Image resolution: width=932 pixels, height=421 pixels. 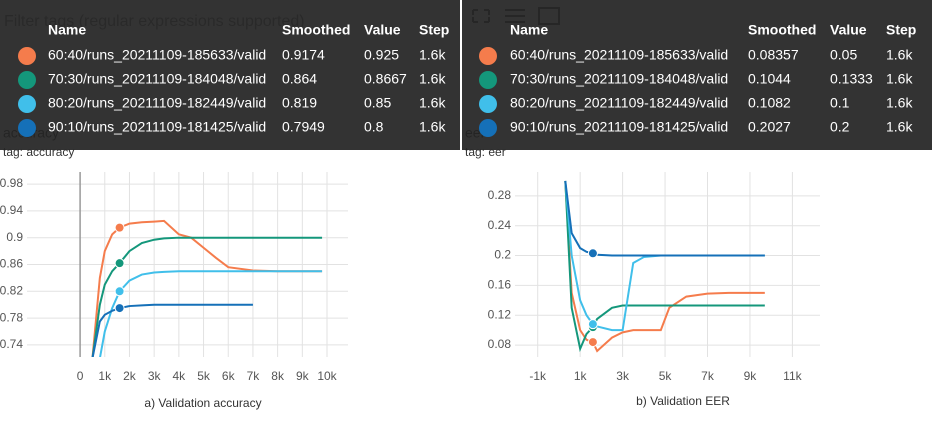 What do you see at coordinates (840, 103) in the screenshot?
I see `cell-value: 0.1` at bounding box center [840, 103].